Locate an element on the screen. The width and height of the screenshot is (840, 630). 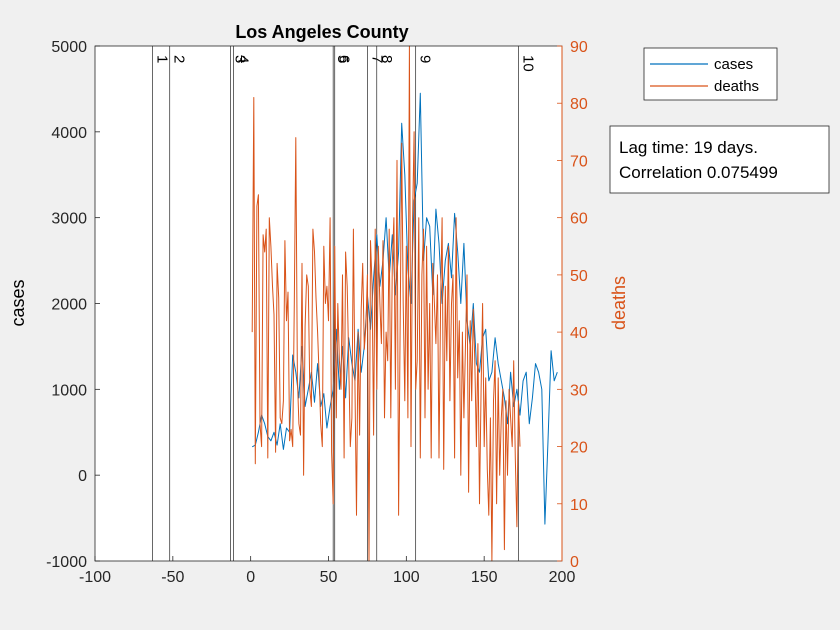
event-label-9: 9 is located at coordinates (425, 59).